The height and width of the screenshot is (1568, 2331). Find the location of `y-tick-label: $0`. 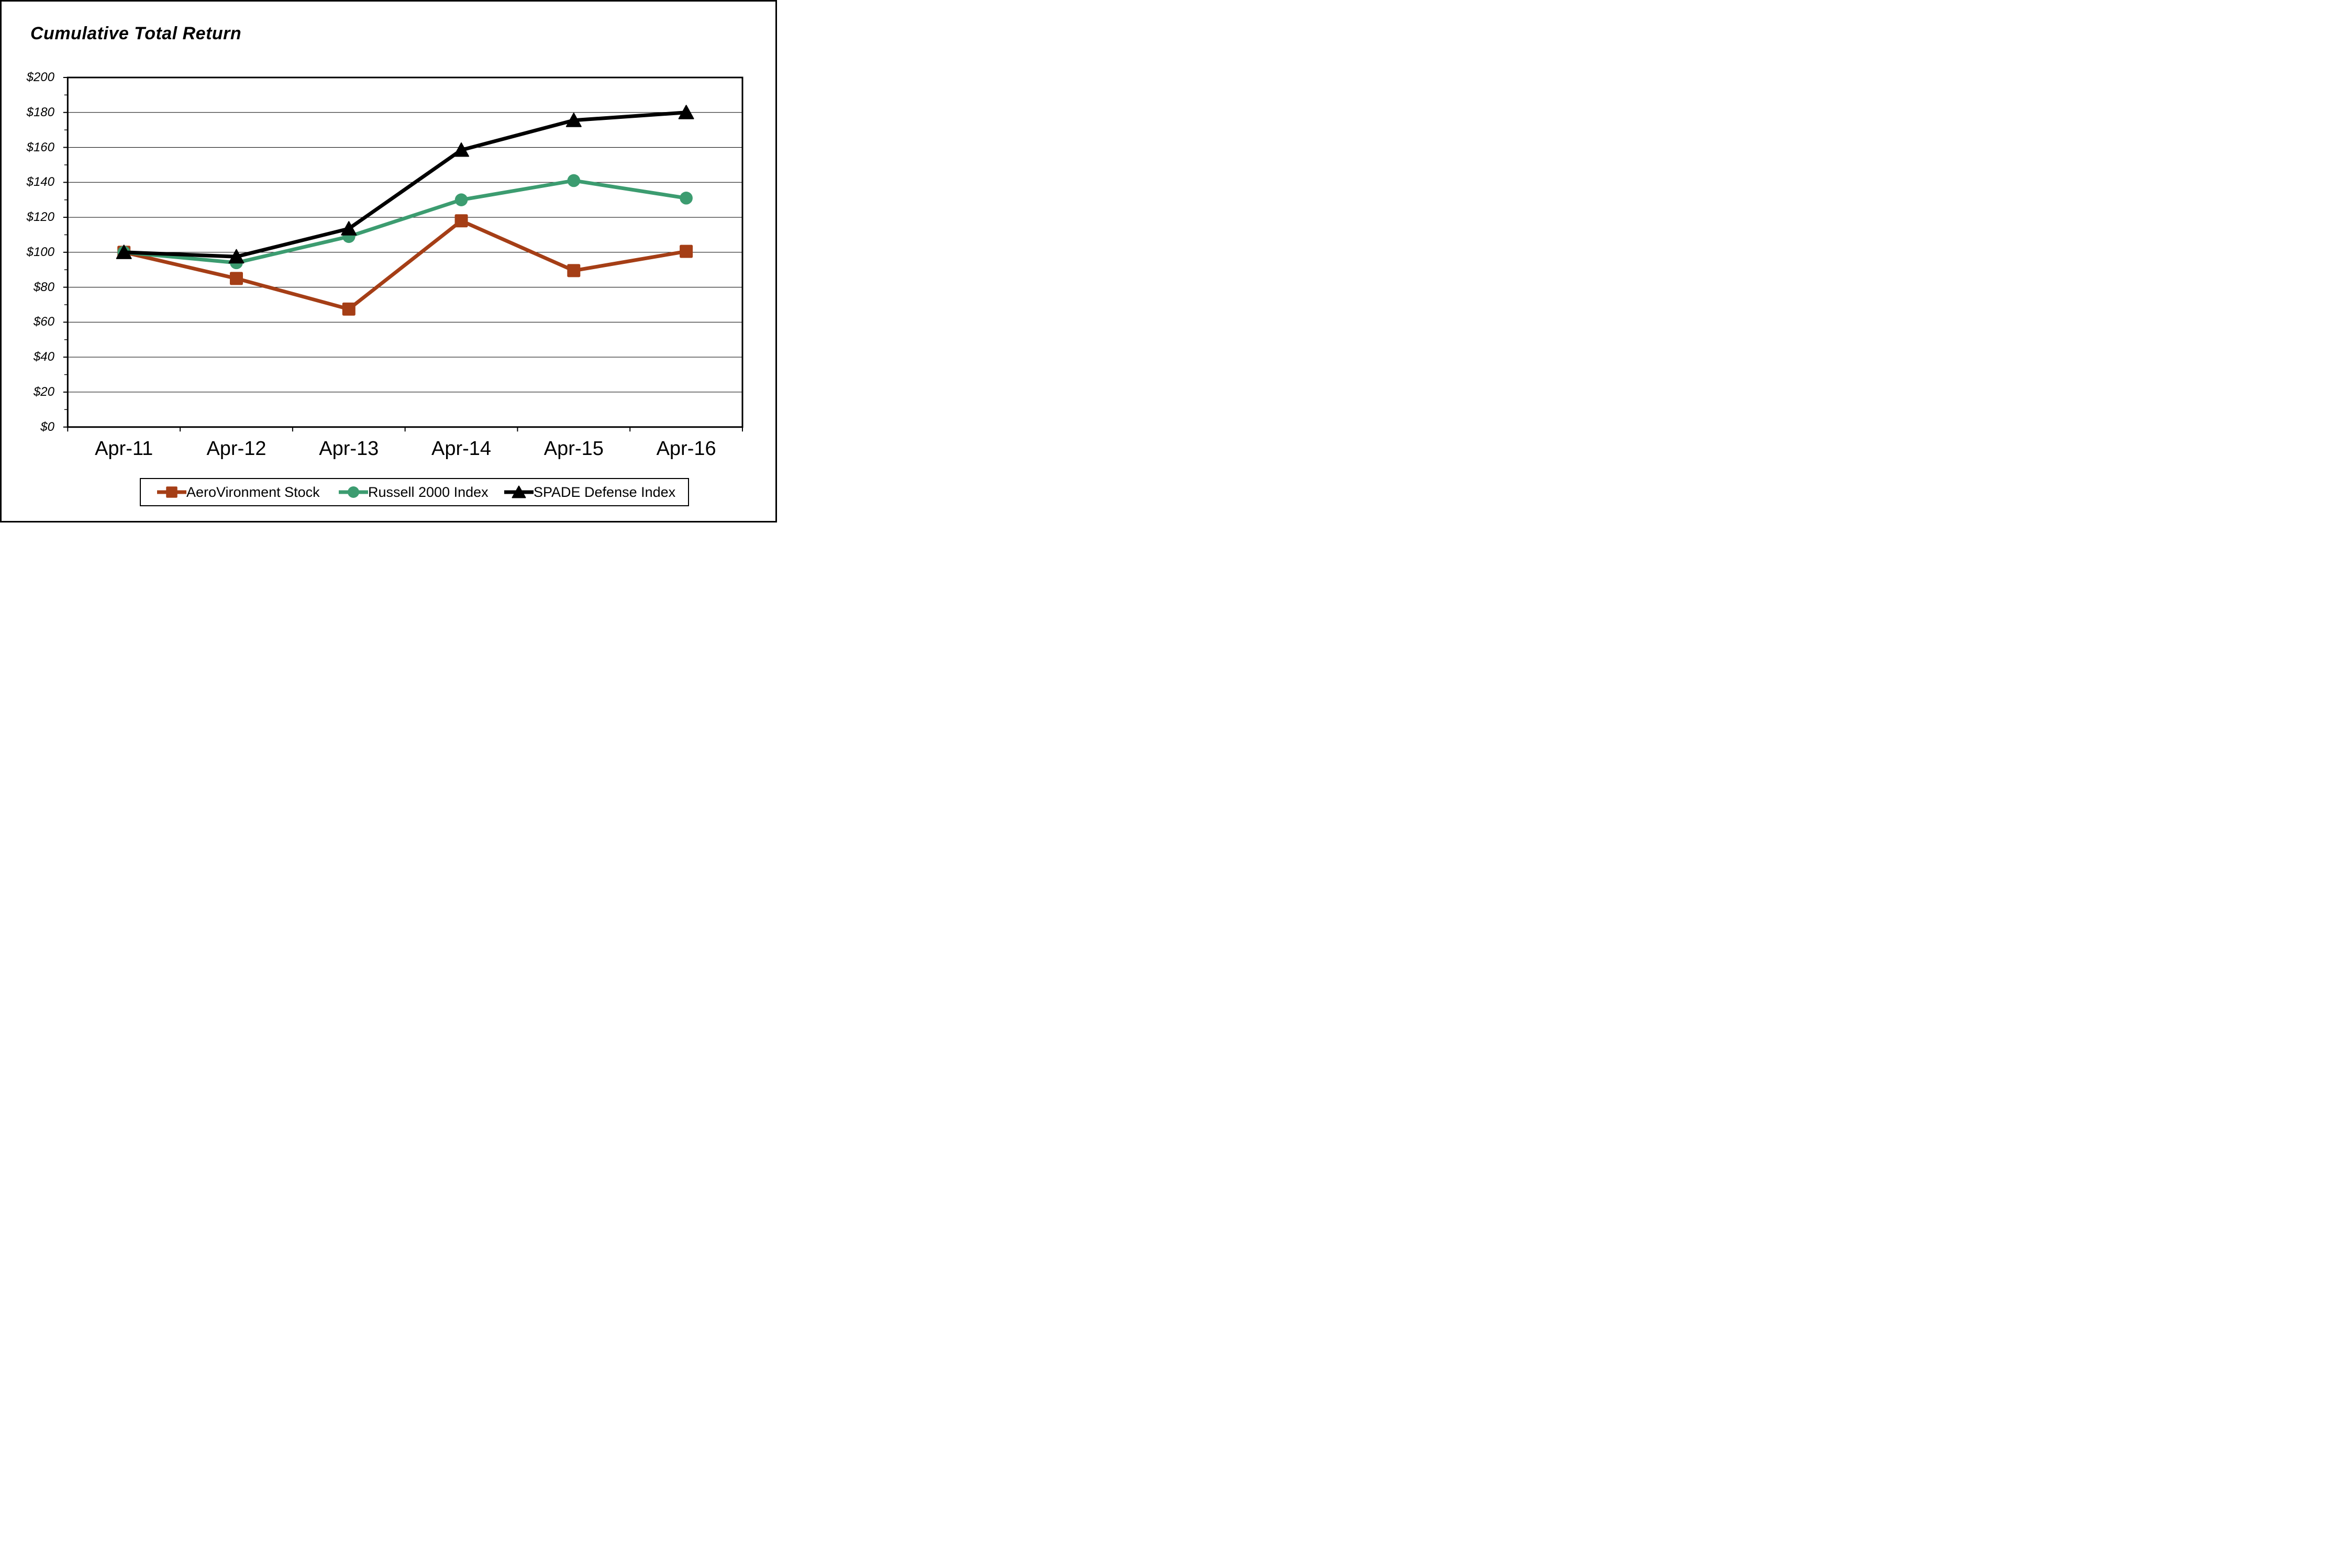

y-tick-label: $0 is located at coordinates (47, 426).